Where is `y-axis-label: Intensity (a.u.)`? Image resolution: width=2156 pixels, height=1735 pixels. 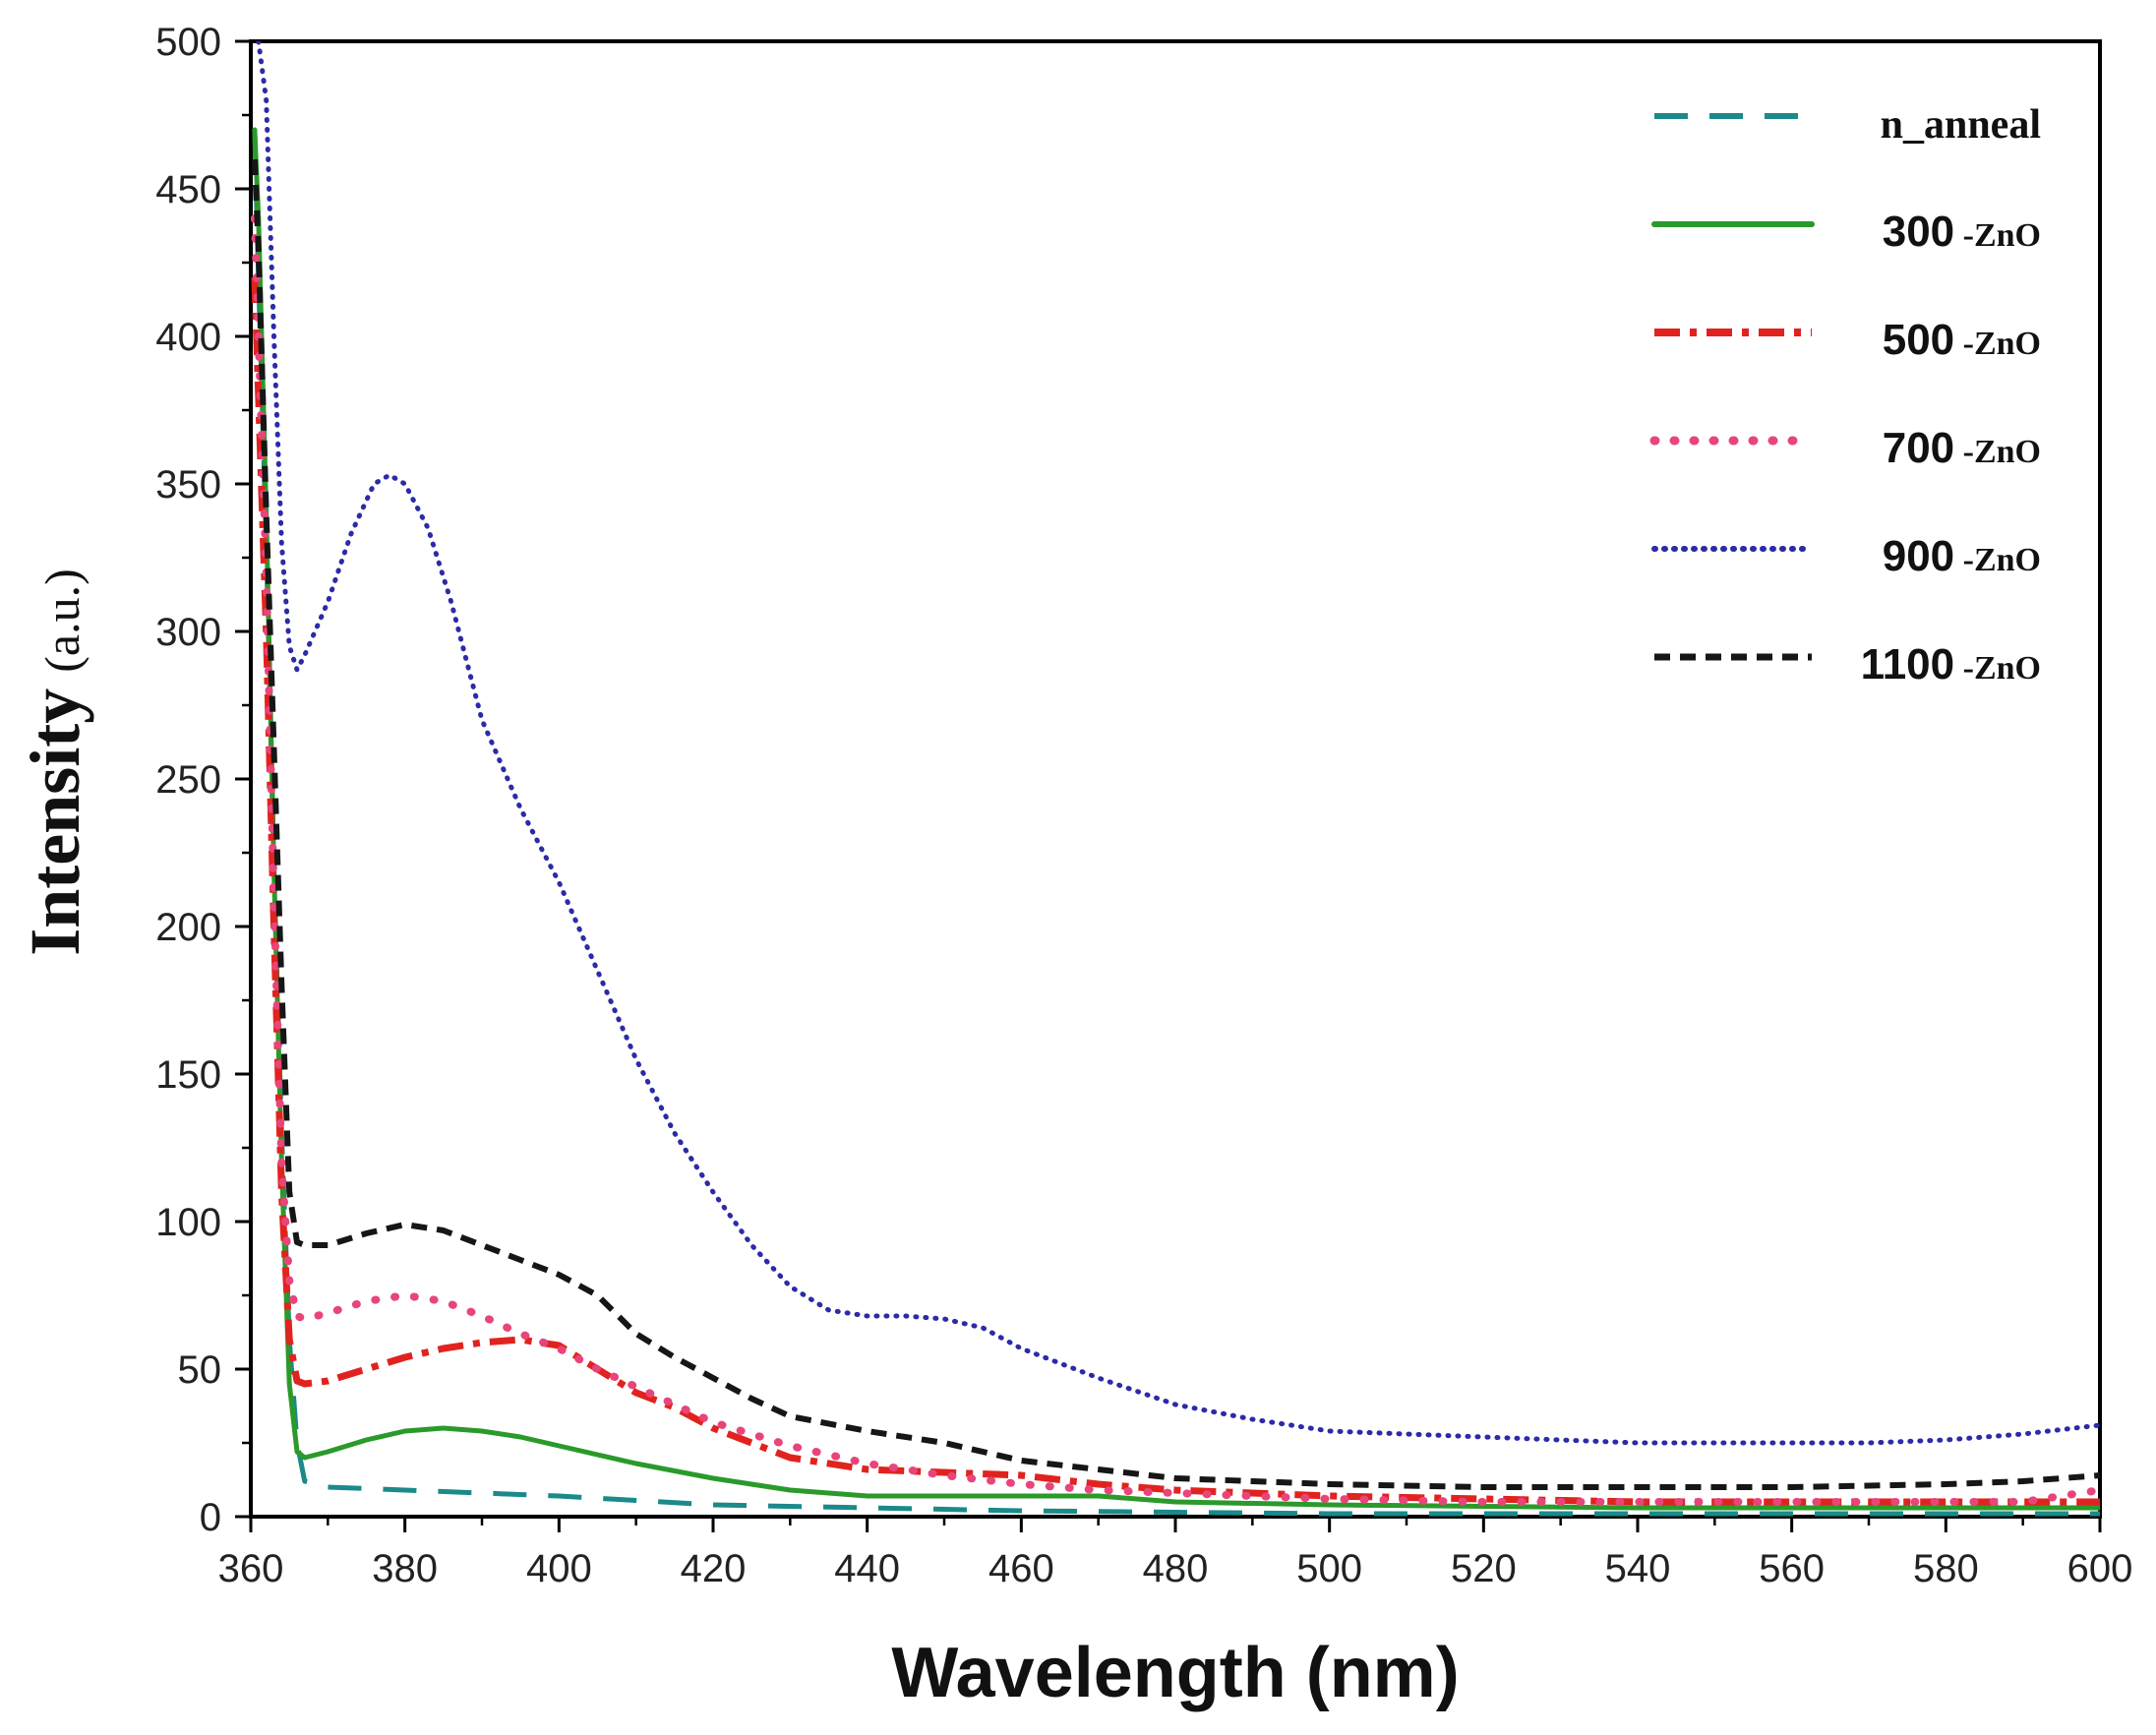 y-axis-label: Intensity (a.u.) is located at coordinates (55, 762).